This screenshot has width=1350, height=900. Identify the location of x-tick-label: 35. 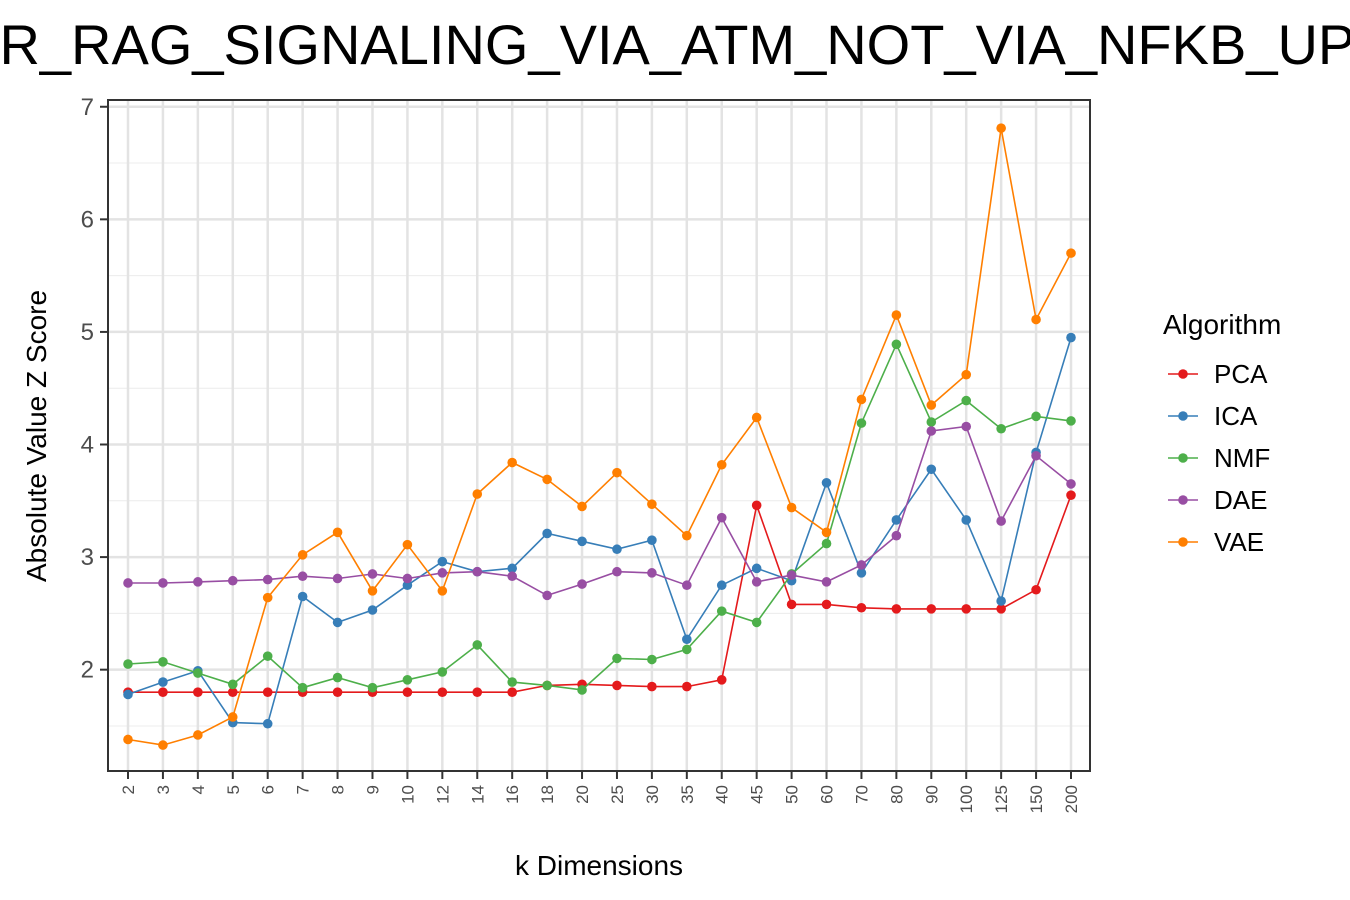
(687, 794).